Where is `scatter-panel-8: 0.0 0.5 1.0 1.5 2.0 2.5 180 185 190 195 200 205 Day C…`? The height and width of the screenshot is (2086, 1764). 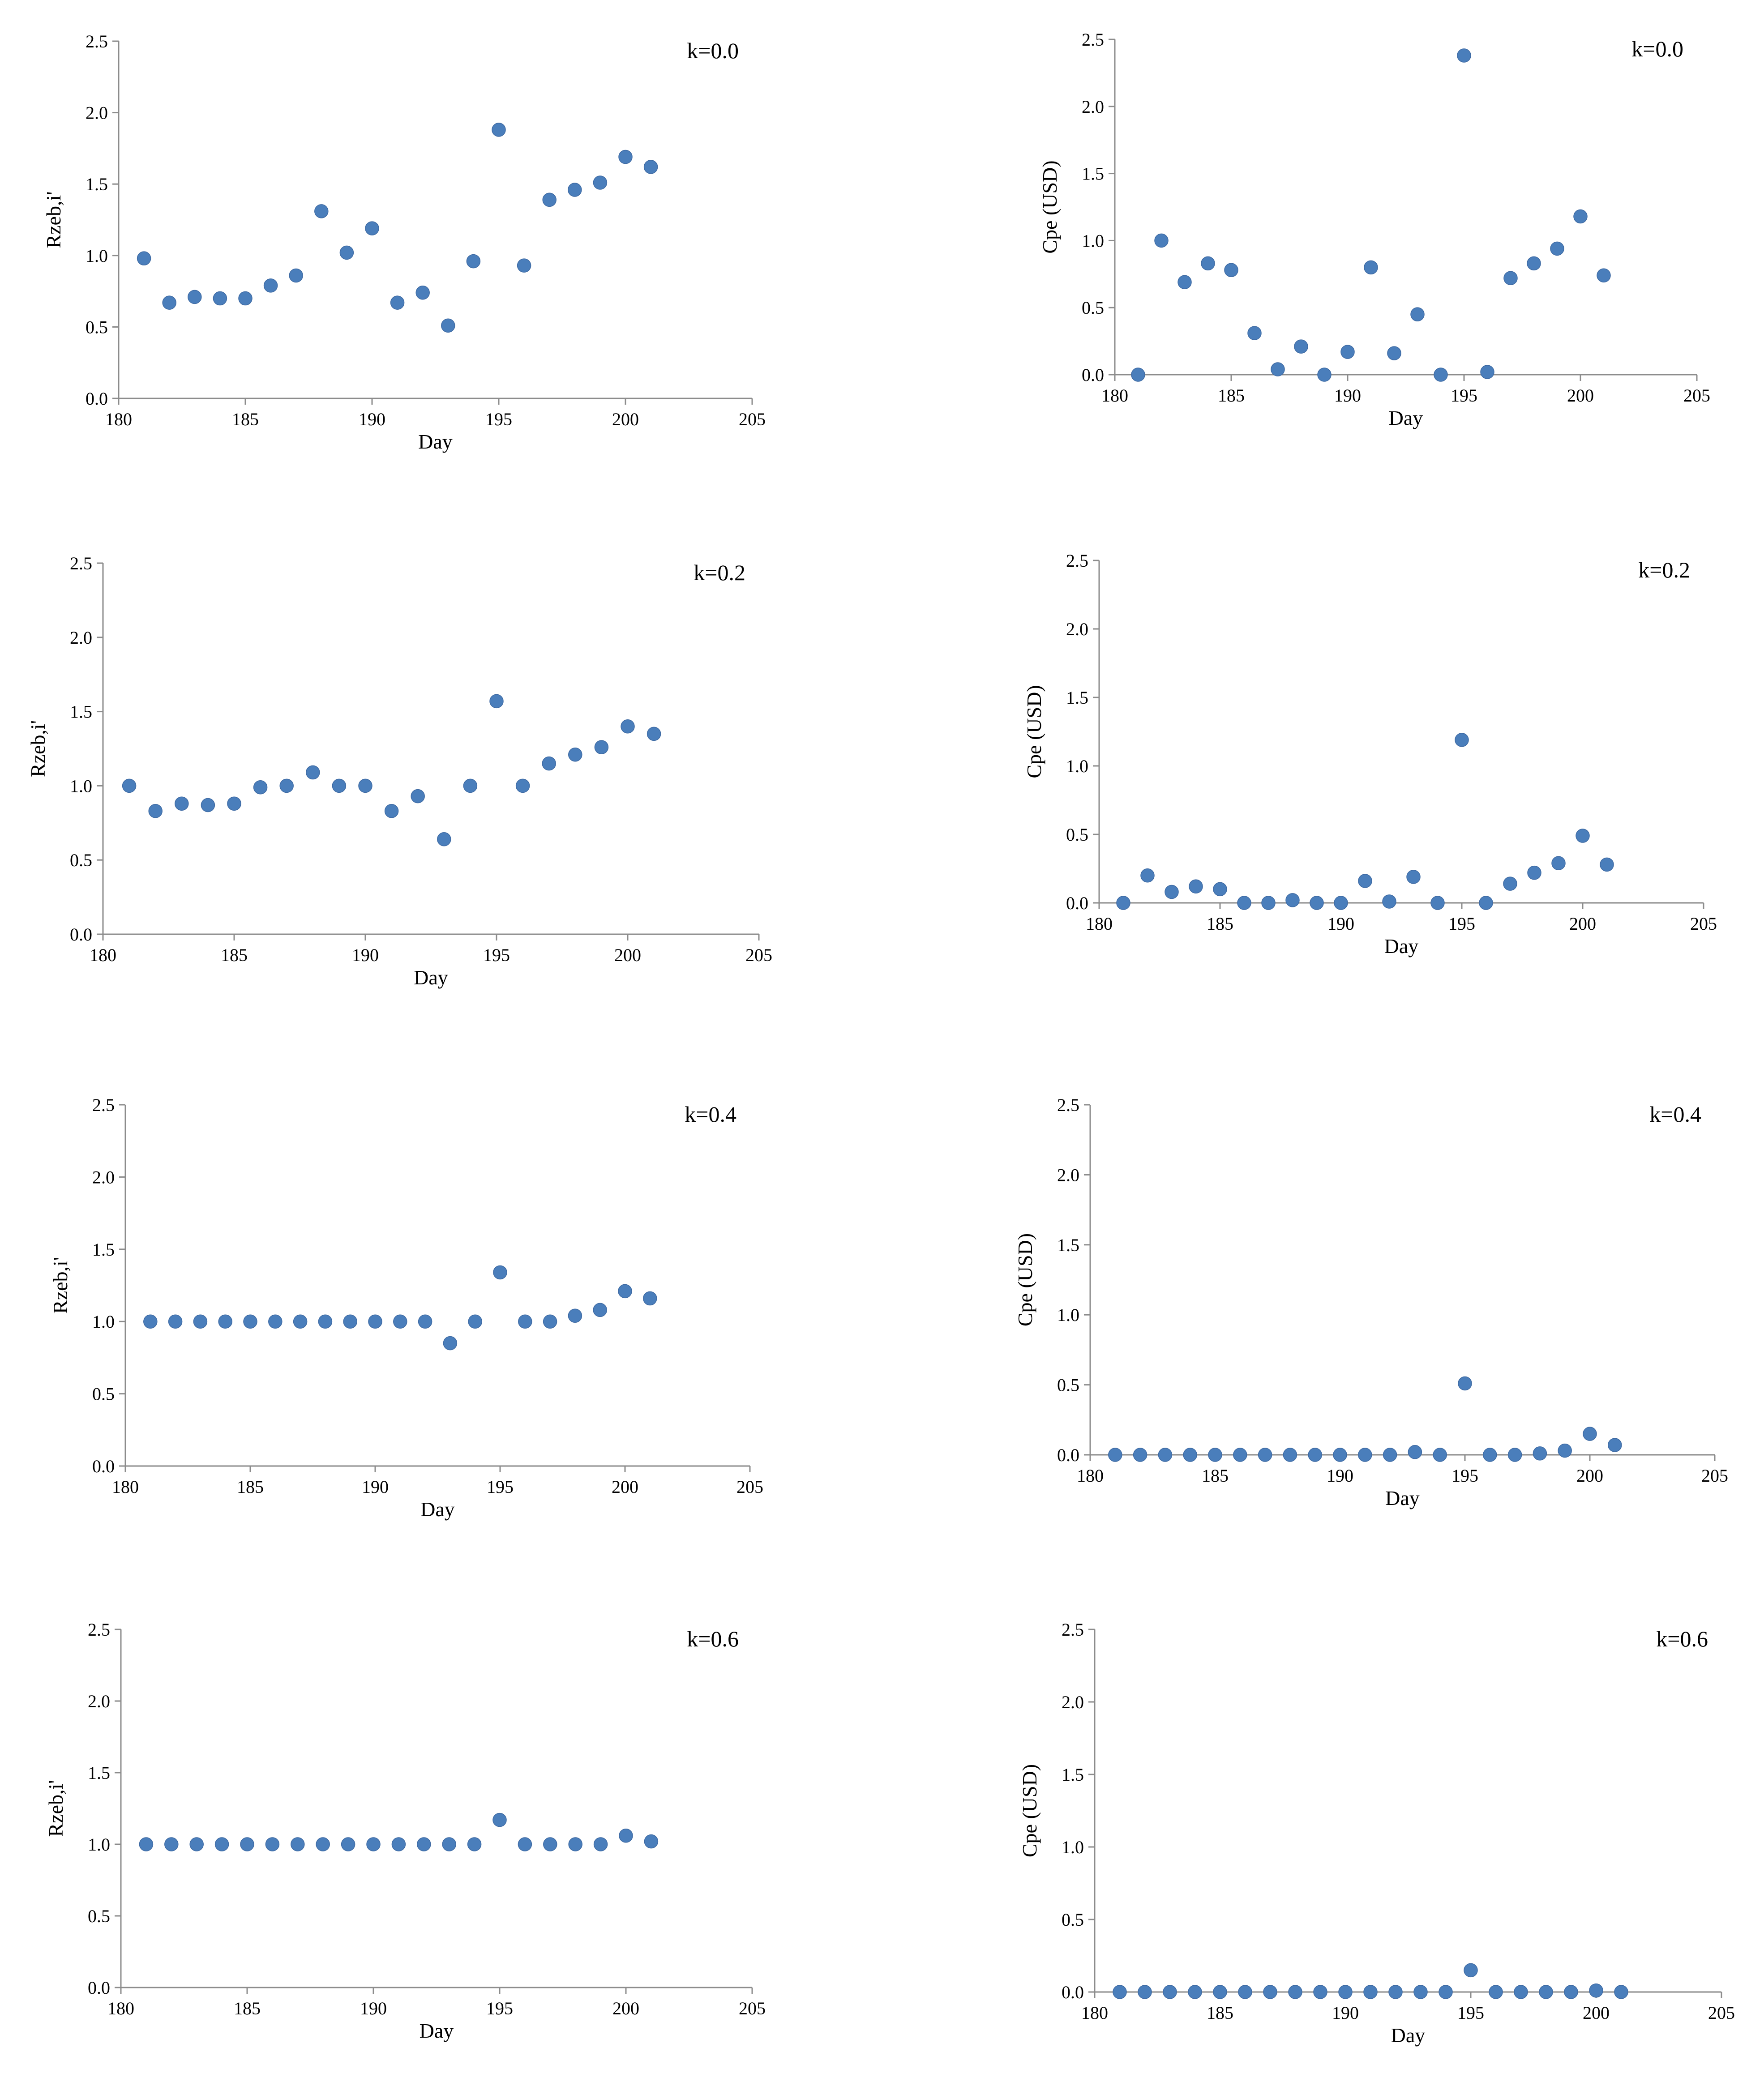 scatter-panel-8: 0.0 0.5 1.0 1.5 2.0 2.5 180 185 190 195 200 205 Day C… is located at coordinates (1377, 1833).